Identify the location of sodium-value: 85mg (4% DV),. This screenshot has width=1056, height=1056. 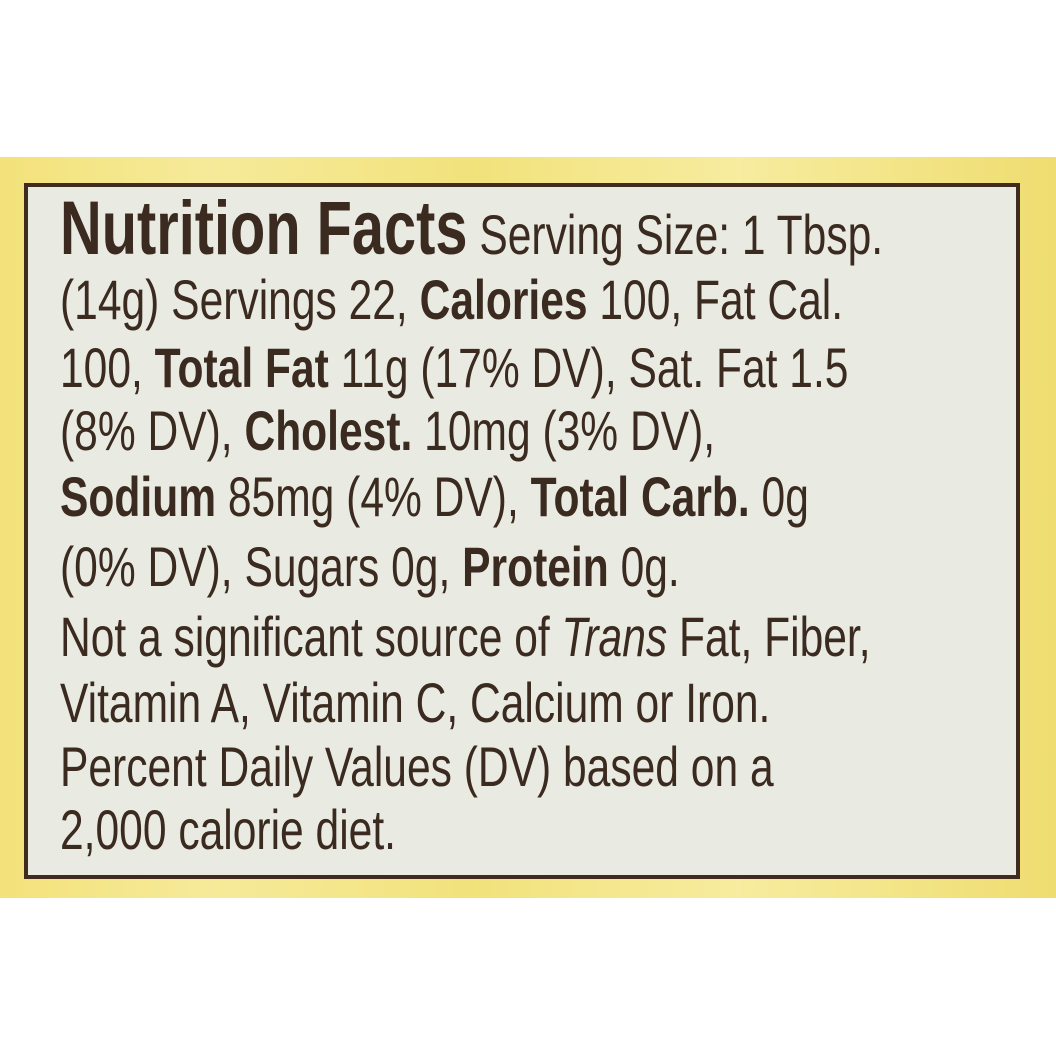
(373, 496).